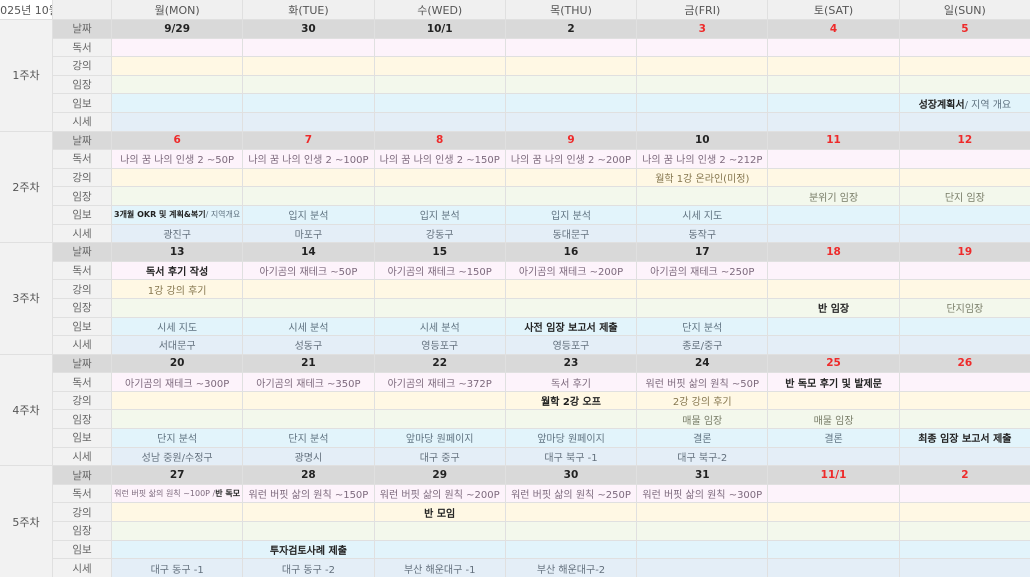 The width and height of the screenshot is (1030, 577). I want to click on price-cell: 대구 중구, so click(439, 456).